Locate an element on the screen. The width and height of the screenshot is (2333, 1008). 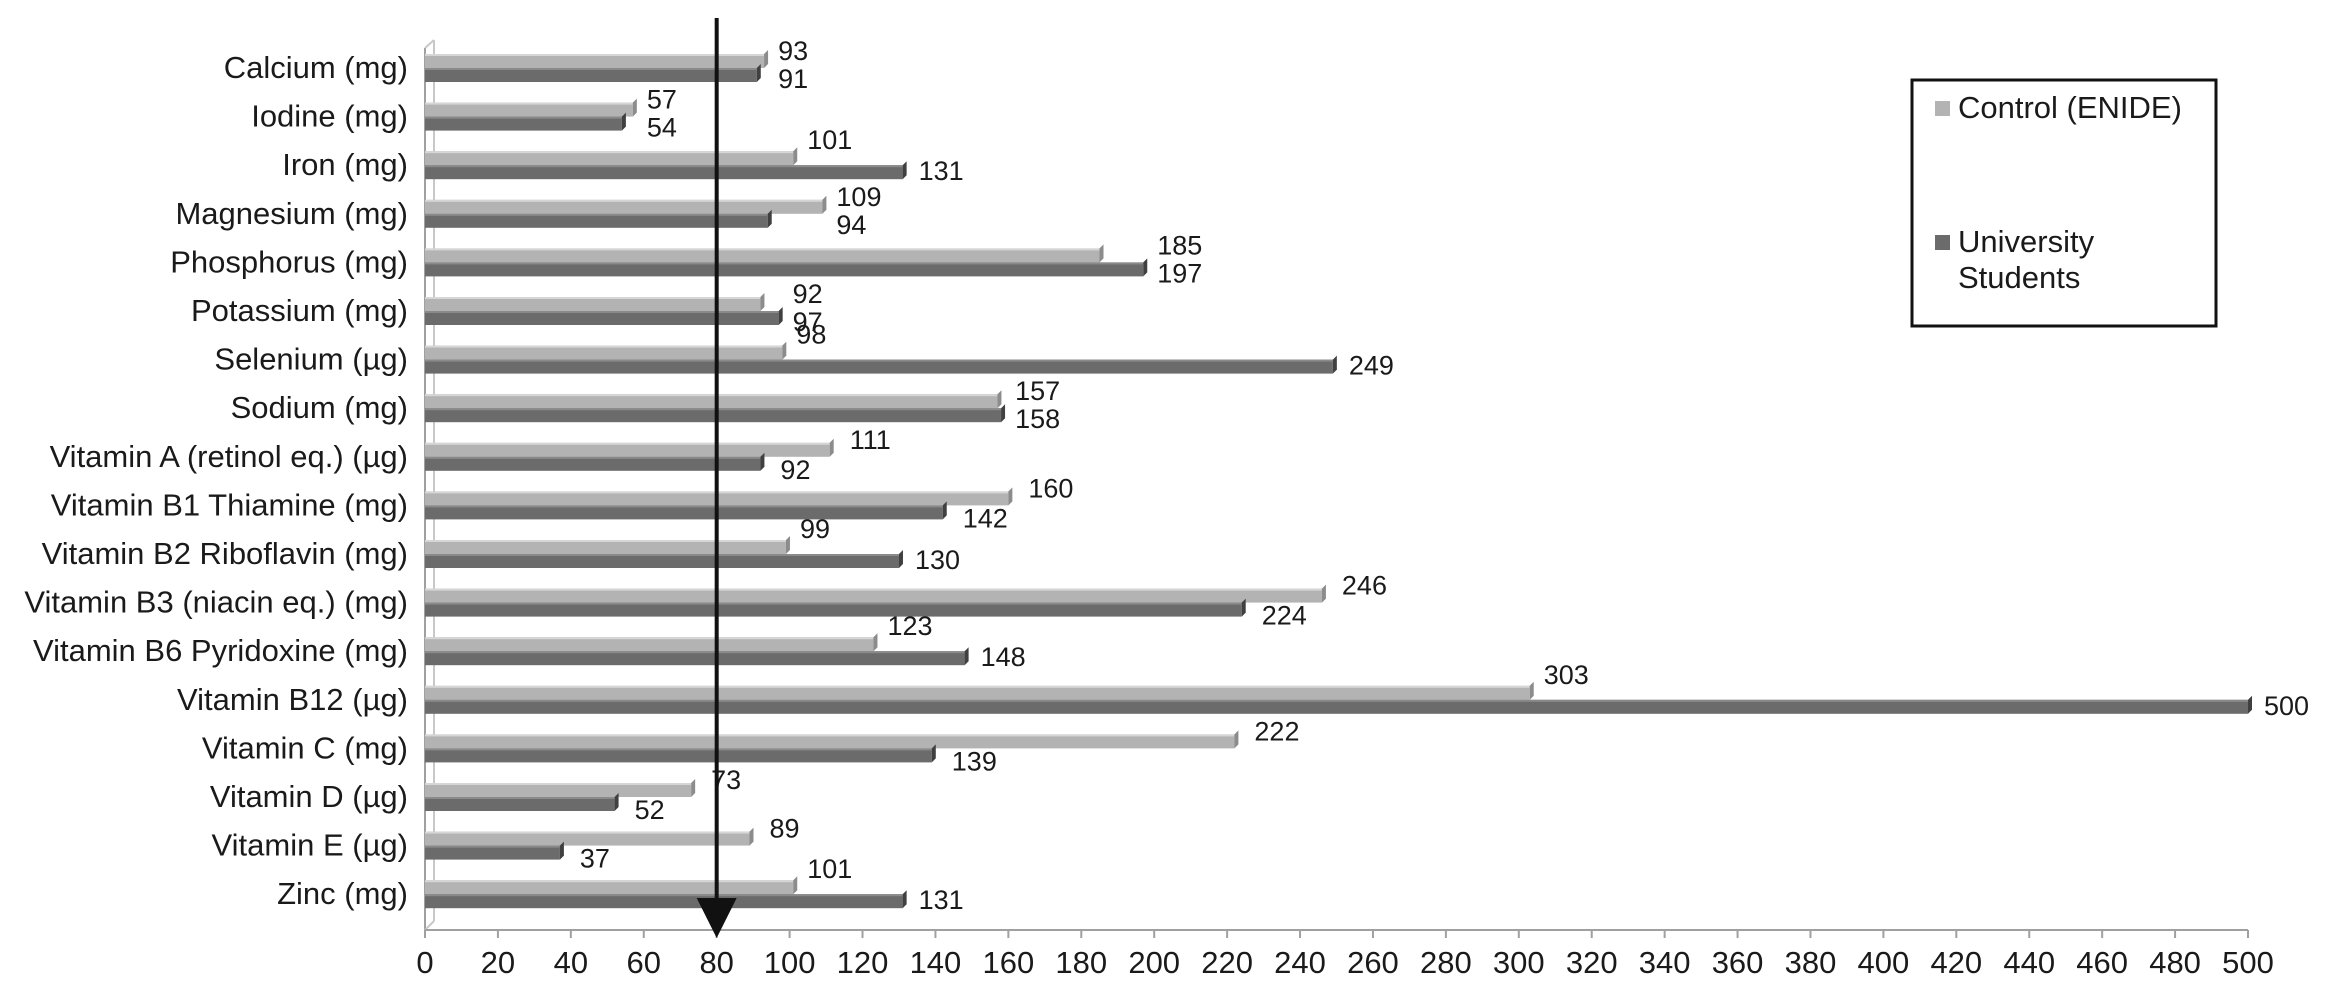
category-label: Calcium (mg) is located at coordinates (316, 67).